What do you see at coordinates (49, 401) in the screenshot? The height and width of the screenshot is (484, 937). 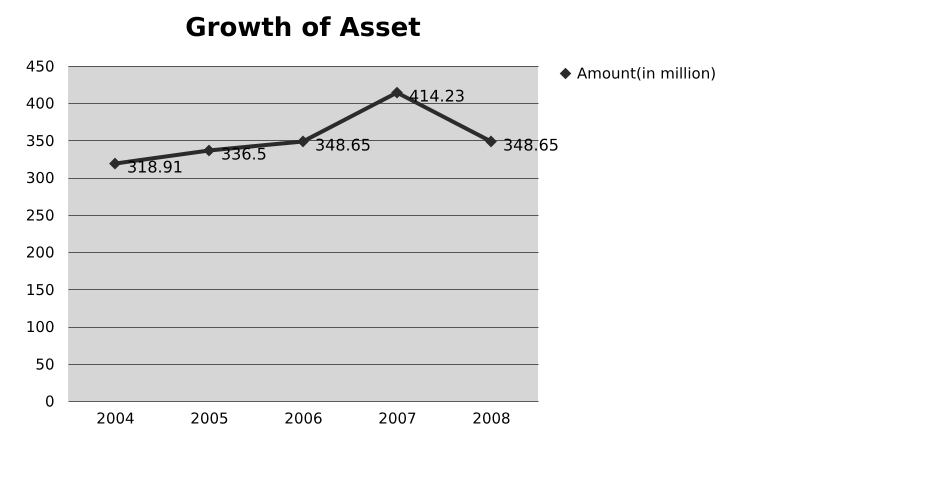 I see `y-tick-label: 0` at bounding box center [49, 401].